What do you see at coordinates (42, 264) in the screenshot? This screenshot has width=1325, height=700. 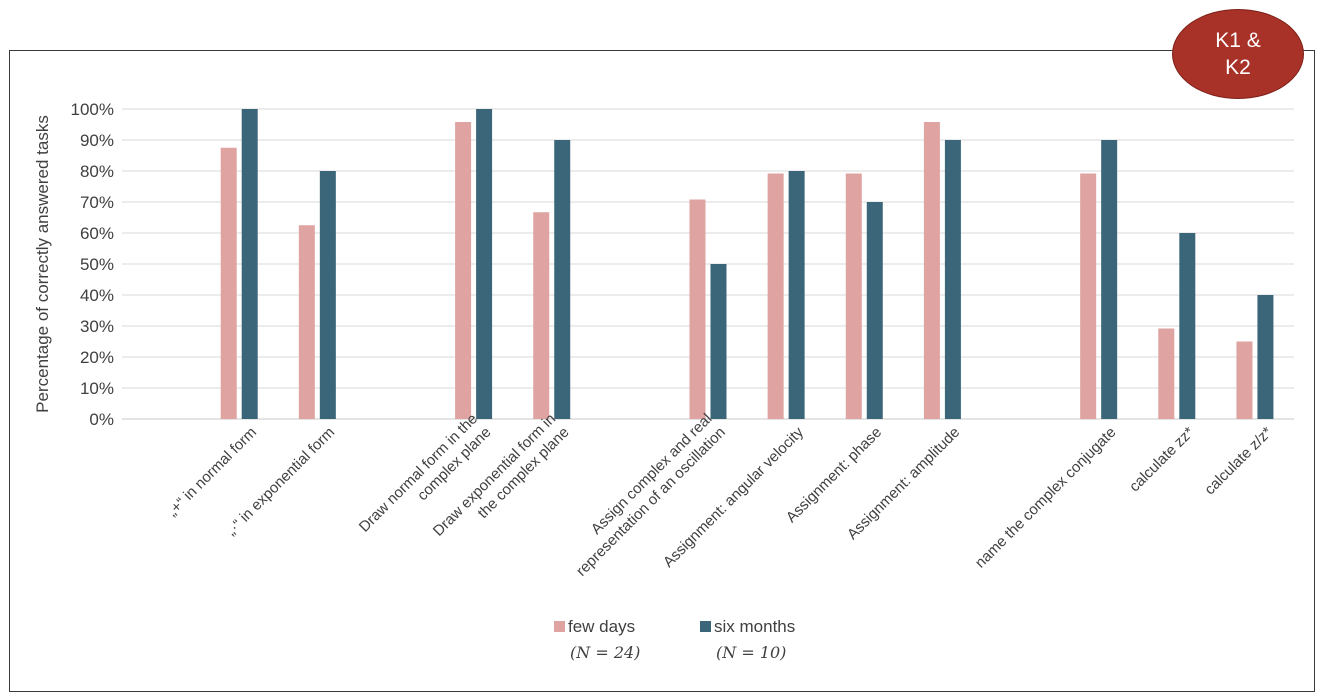 I see `y-axis-label: Percentage of correctly answered tasks` at bounding box center [42, 264].